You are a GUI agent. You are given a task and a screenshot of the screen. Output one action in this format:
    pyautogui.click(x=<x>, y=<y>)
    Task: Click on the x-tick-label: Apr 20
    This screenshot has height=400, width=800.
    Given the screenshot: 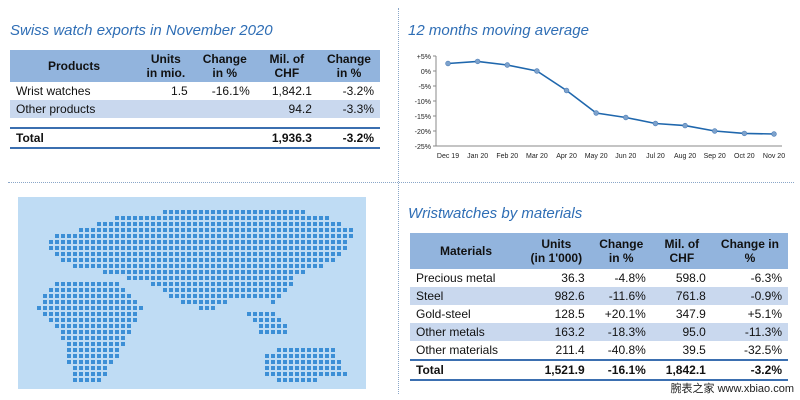 What is the action you would take?
    pyautogui.click(x=566, y=156)
    